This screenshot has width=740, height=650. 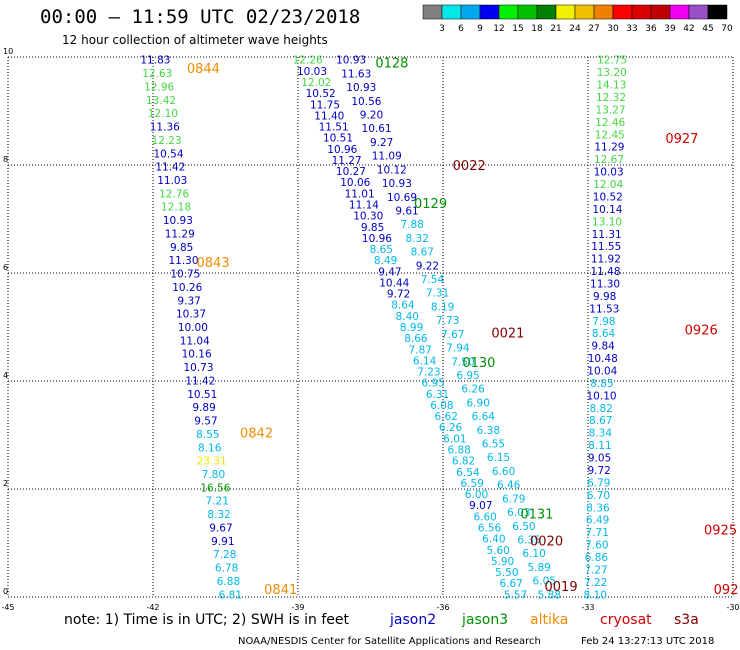 I want to click on x-tick-label: -33, so click(x=587, y=607).